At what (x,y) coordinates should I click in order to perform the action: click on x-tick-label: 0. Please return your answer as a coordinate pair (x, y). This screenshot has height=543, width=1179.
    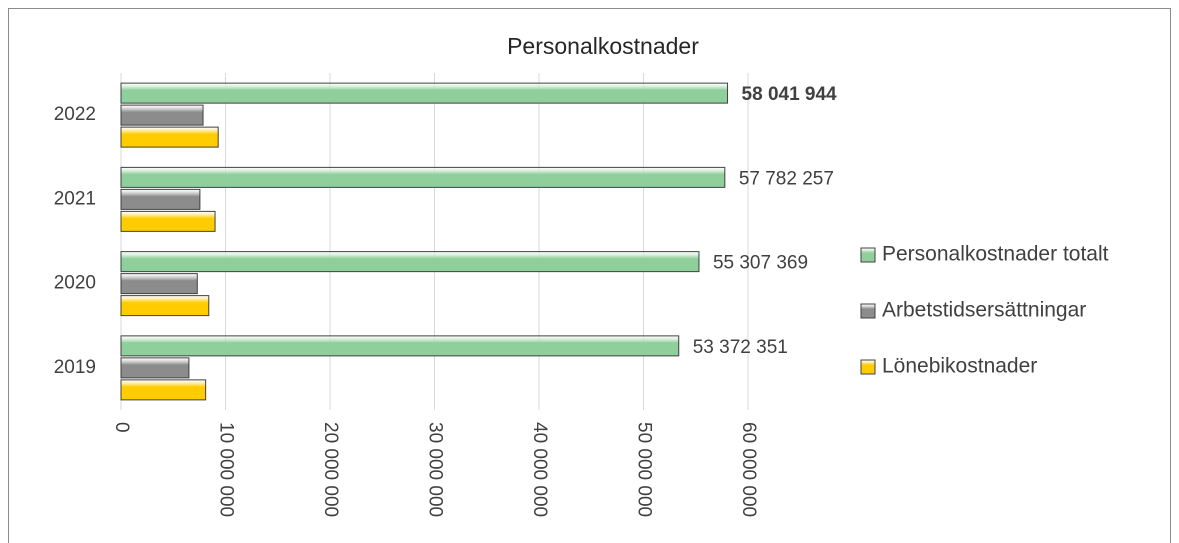
    Looking at the image, I should click on (121, 427).